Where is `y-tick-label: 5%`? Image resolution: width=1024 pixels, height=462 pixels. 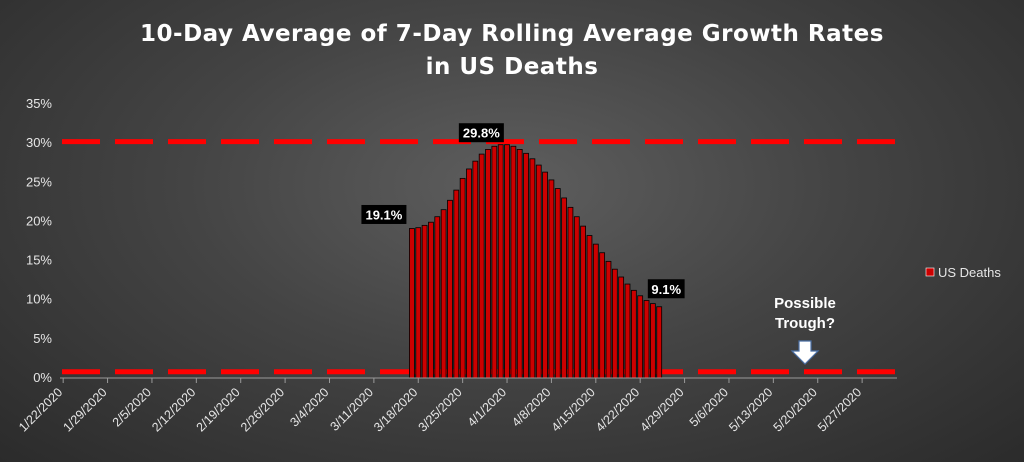
y-tick-label: 5% is located at coordinates (42, 338).